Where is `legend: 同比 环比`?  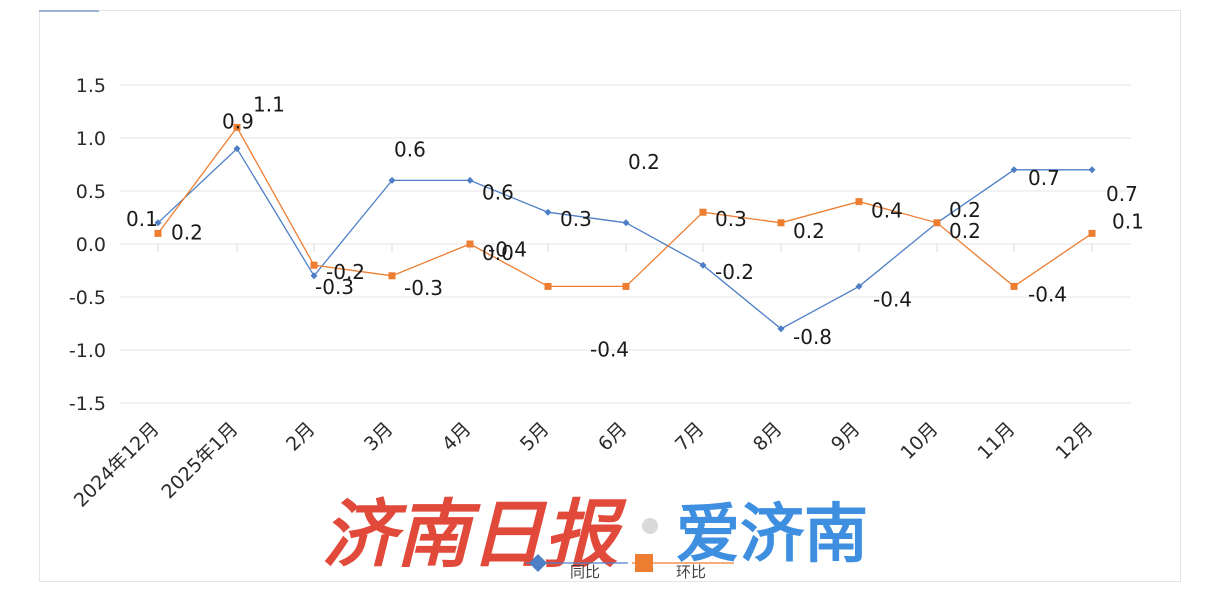 legend: 同比 环比 is located at coordinates (630, 567).